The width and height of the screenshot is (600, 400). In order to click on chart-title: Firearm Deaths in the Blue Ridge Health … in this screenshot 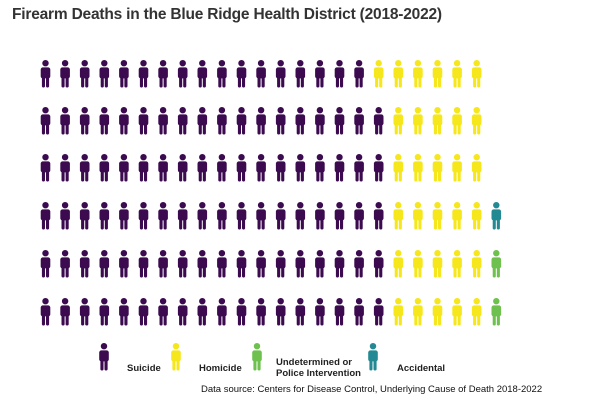, I will do `click(227, 14)`.